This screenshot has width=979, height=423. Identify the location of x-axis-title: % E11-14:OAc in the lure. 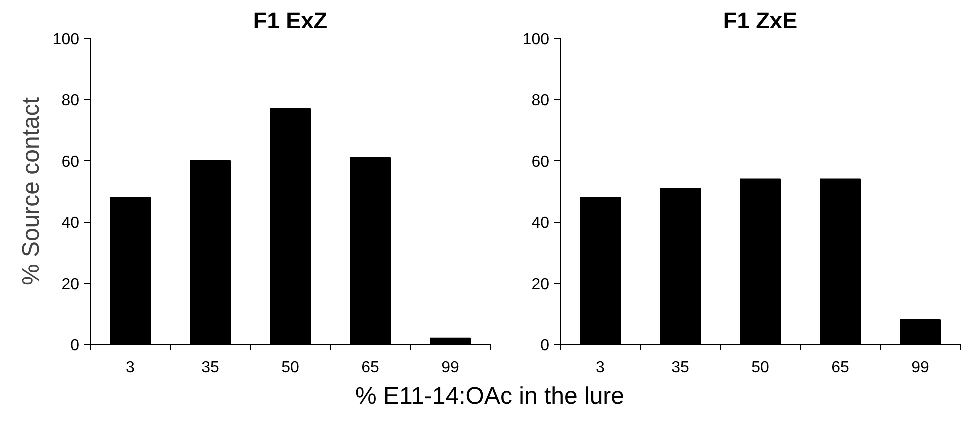
(490, 397).